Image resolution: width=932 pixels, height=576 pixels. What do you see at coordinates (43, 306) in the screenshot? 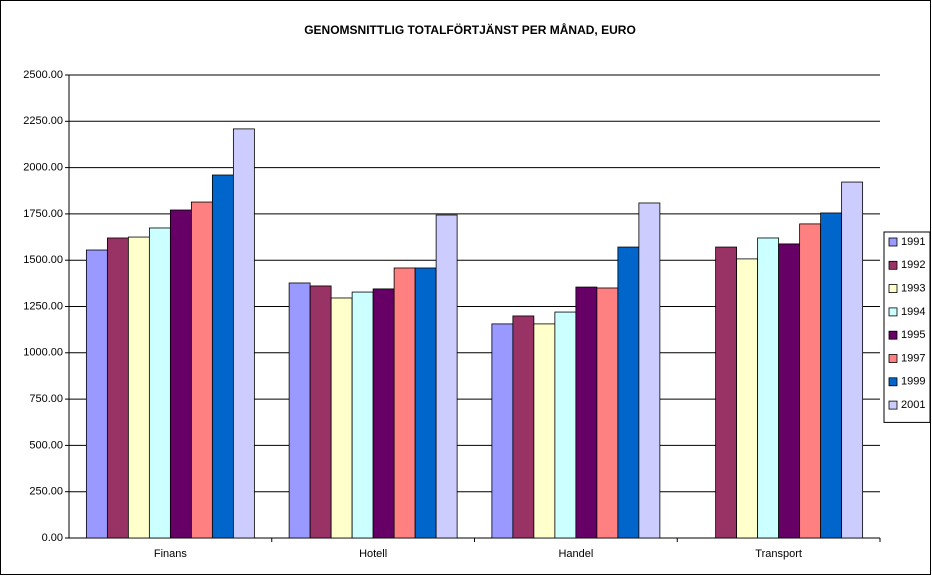
I see `y-tick-label: 1250.00` at bounding box center [43, 306].